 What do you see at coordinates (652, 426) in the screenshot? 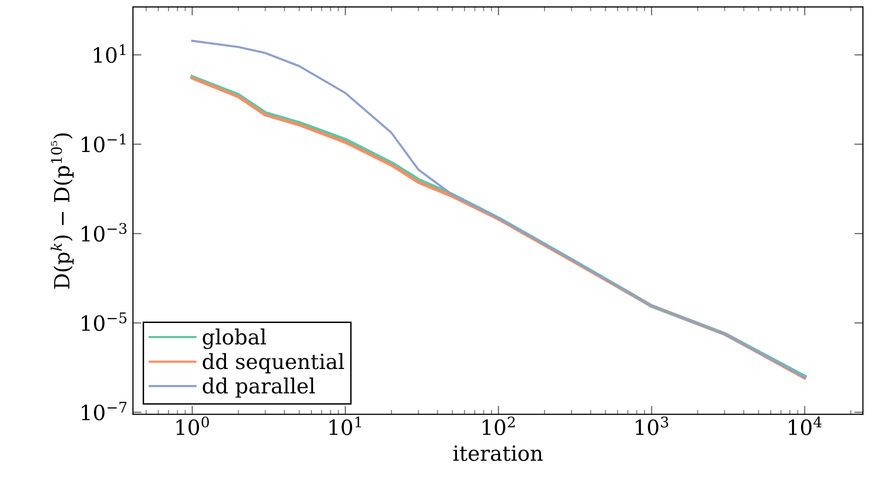
I see `x-tick-label: 10$^{3}$` at bounding box center [652, 426].